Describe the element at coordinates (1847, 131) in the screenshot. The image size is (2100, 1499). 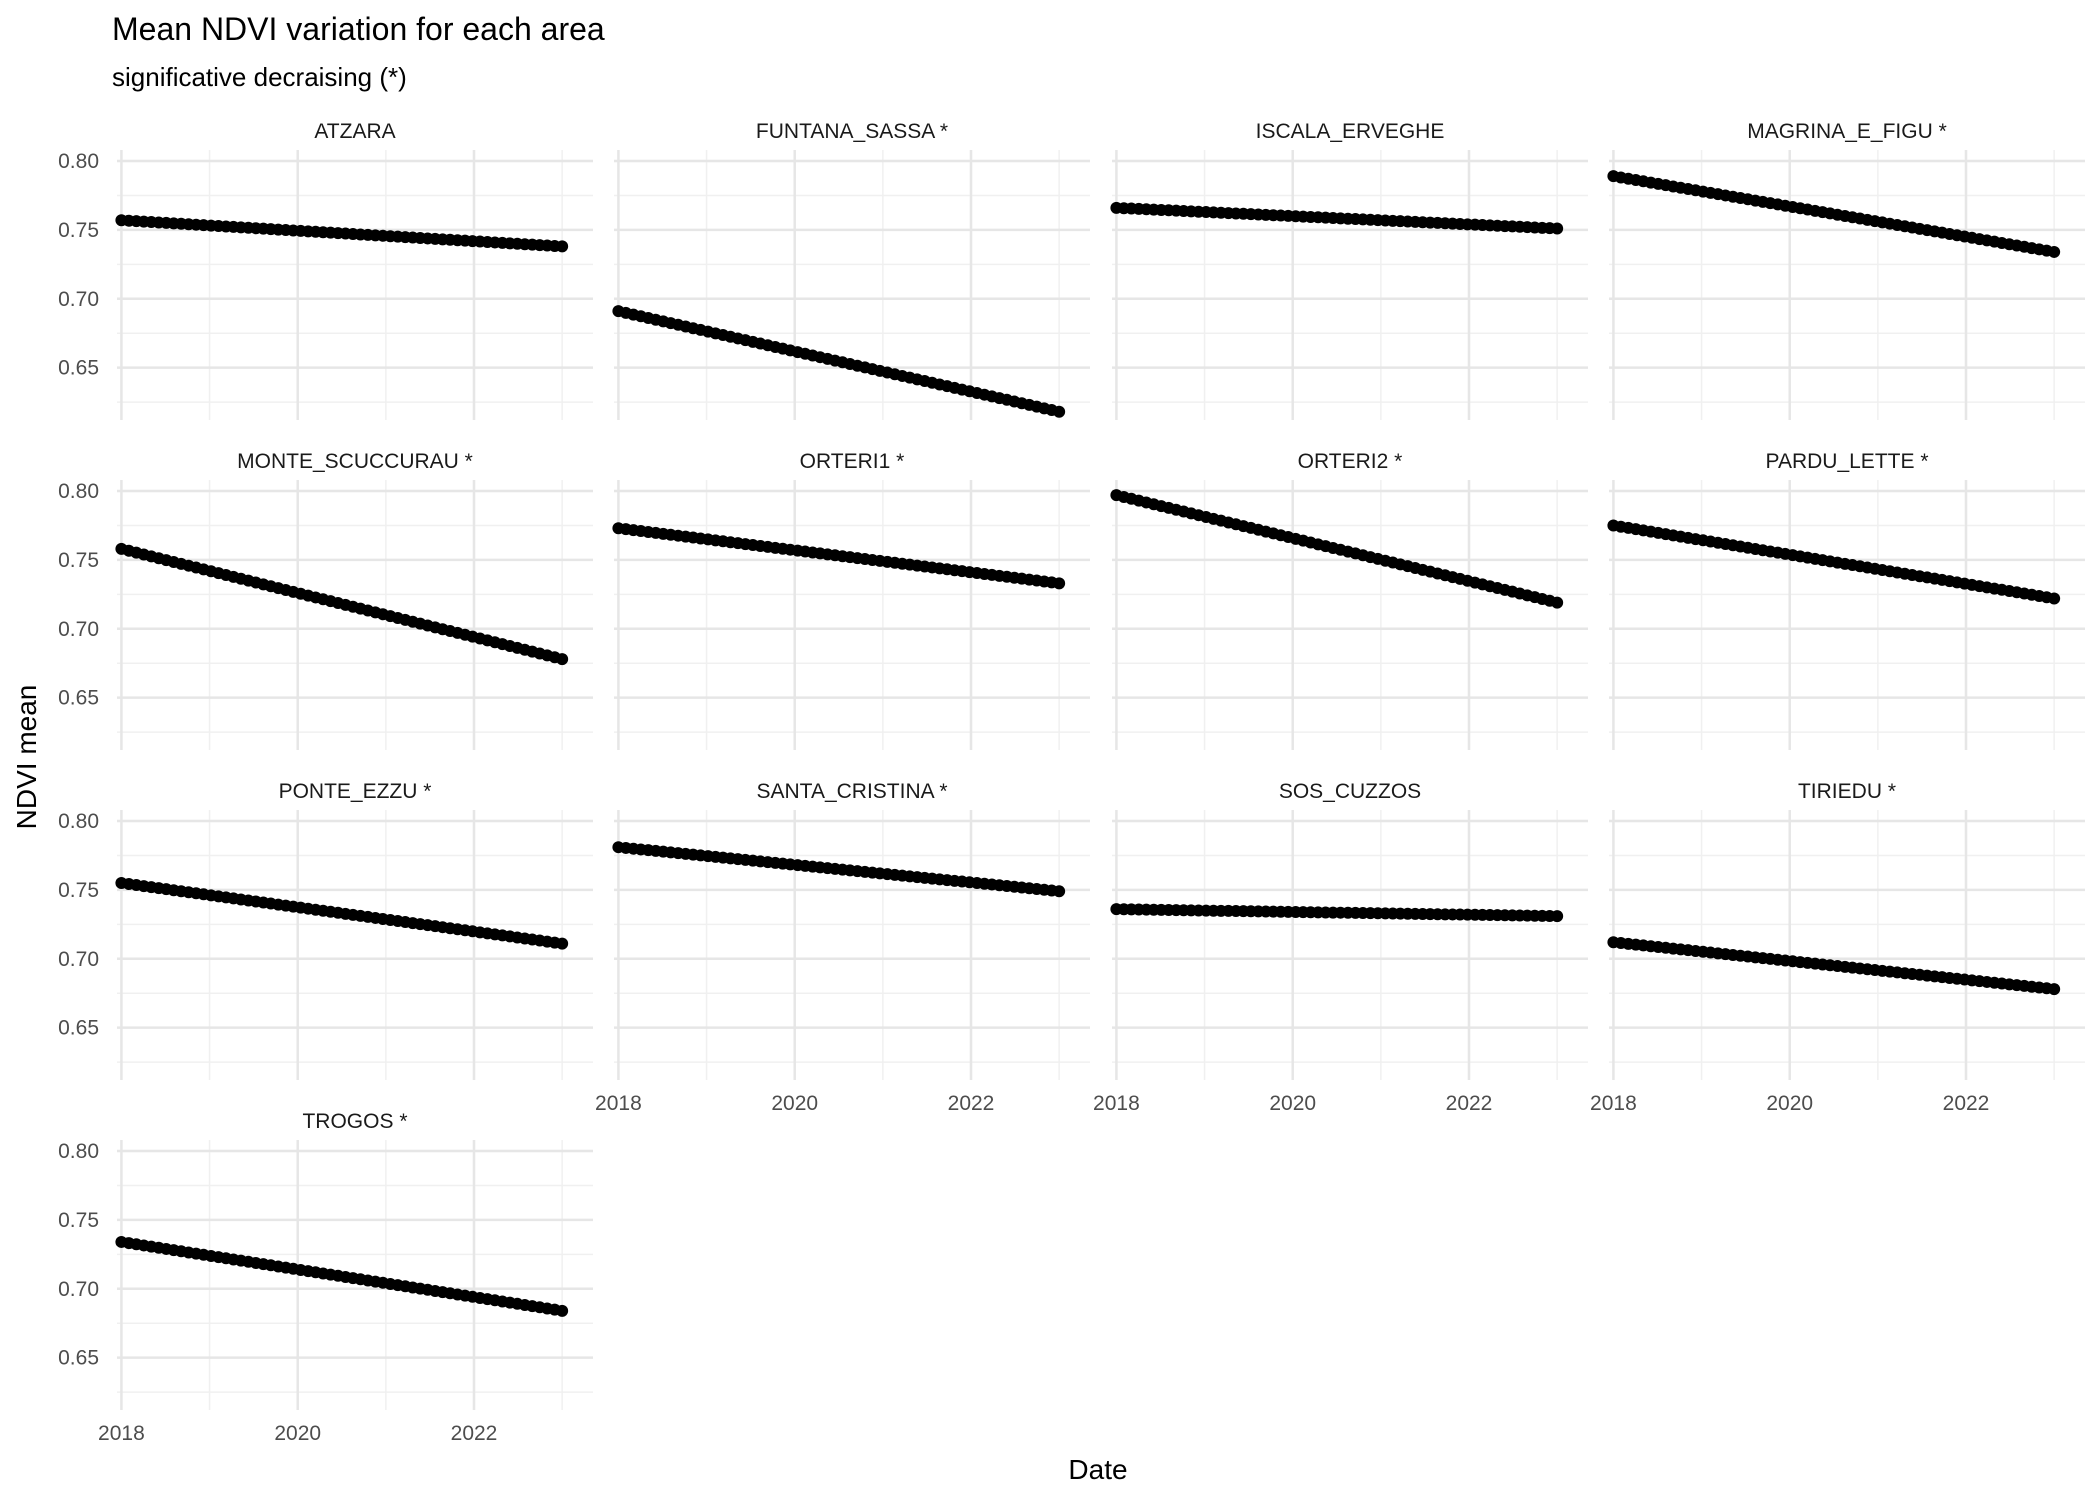
I see `panel-title: MAGRINA_E_FIGU *` at that location.